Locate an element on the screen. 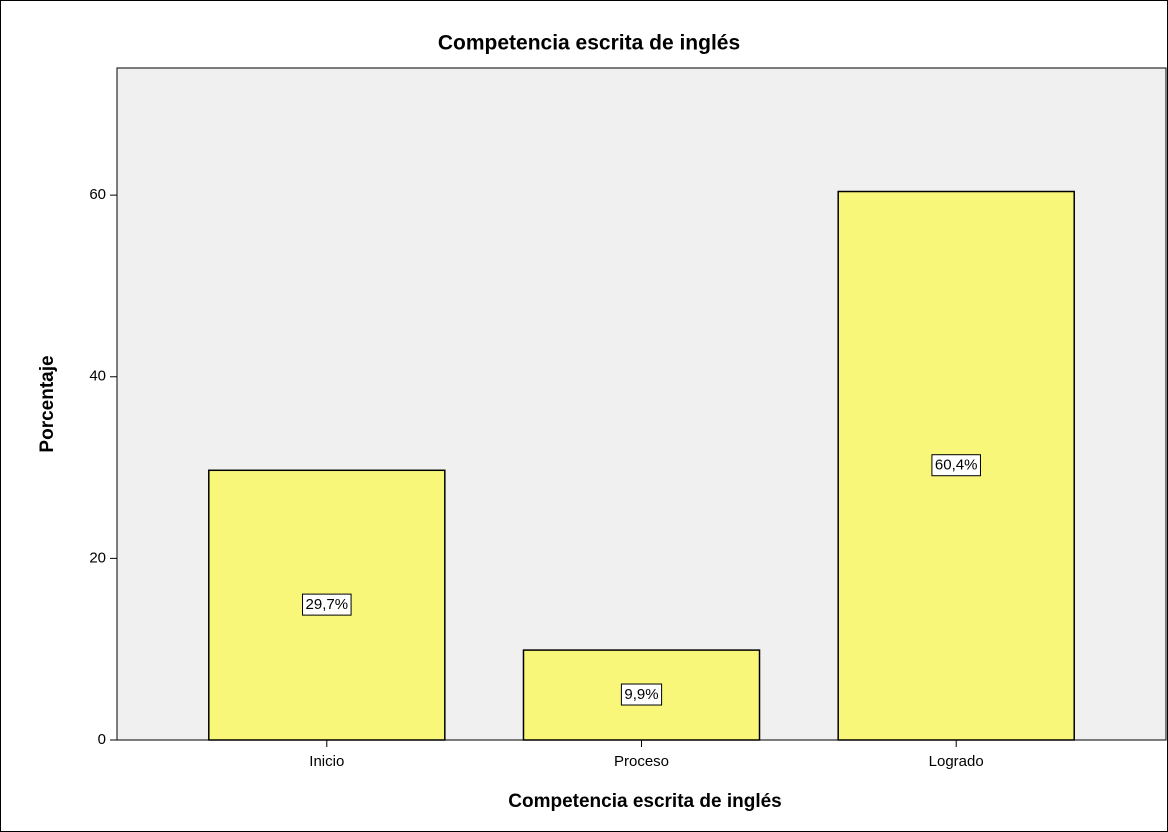  y-axis-title: Porcentaje is located at coordinates (47, 403).